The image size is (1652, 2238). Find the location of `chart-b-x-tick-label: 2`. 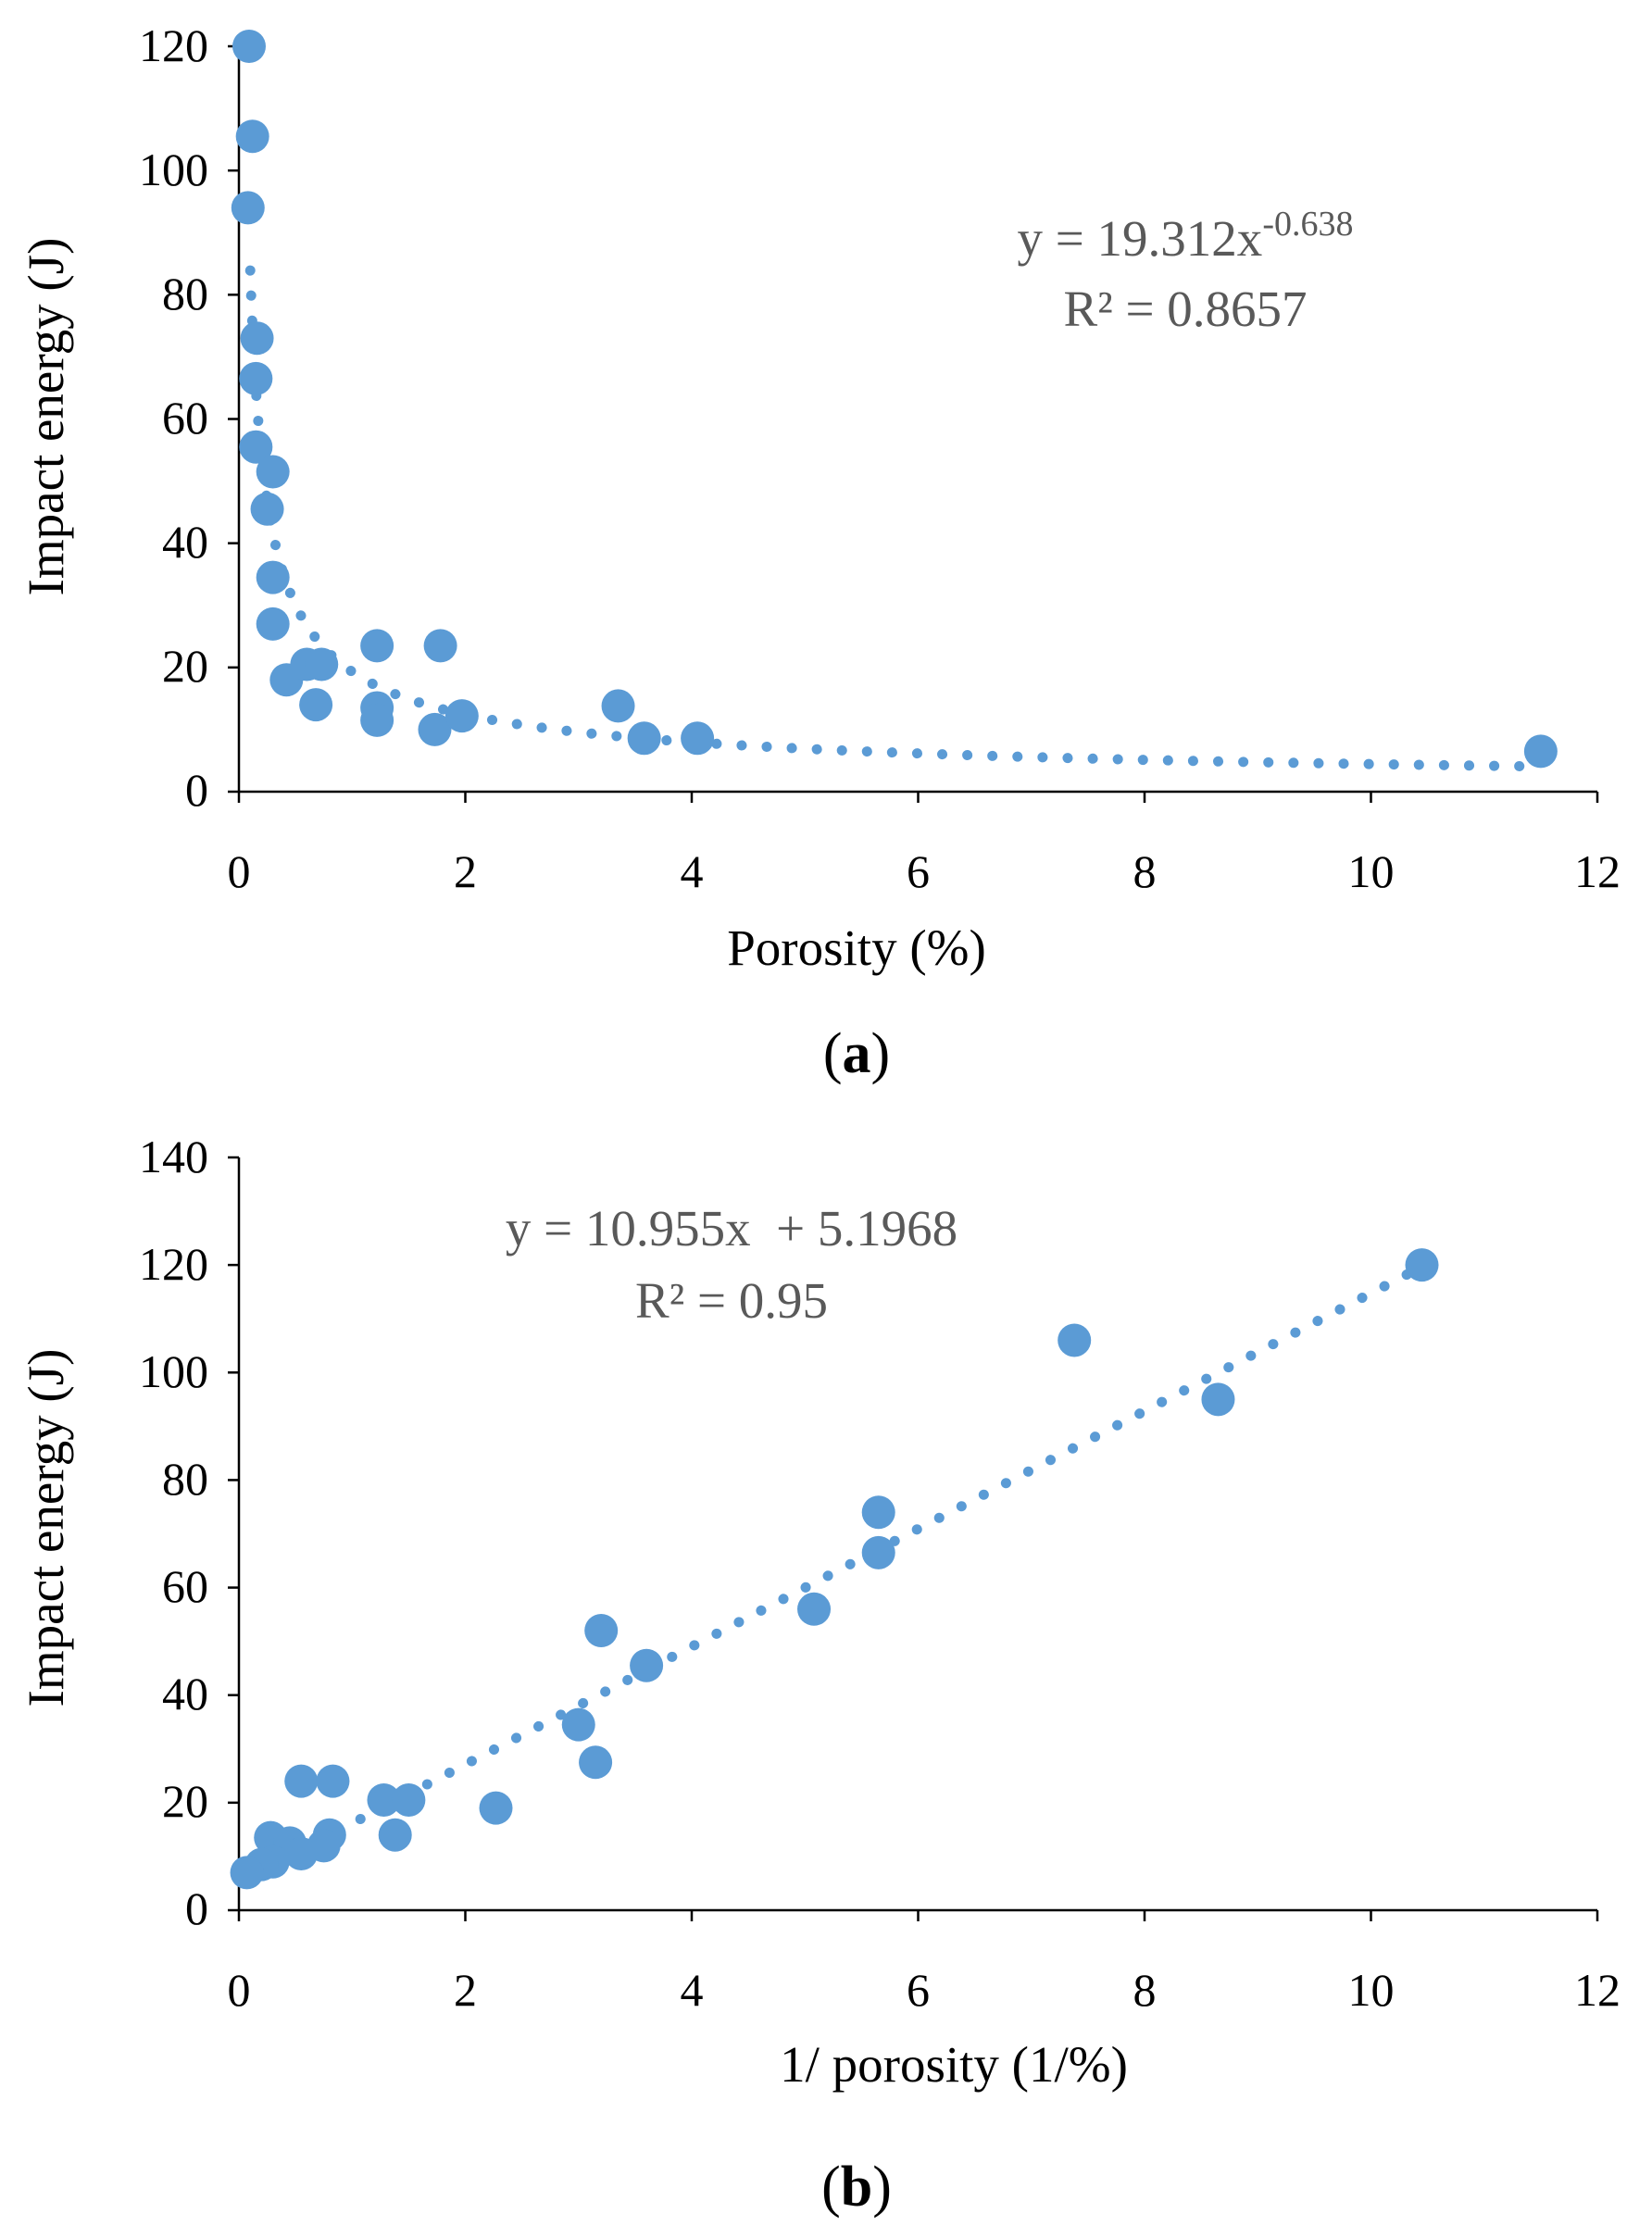

chart-b-x-tick-label: 2 is located at coordinates (465, 1990).